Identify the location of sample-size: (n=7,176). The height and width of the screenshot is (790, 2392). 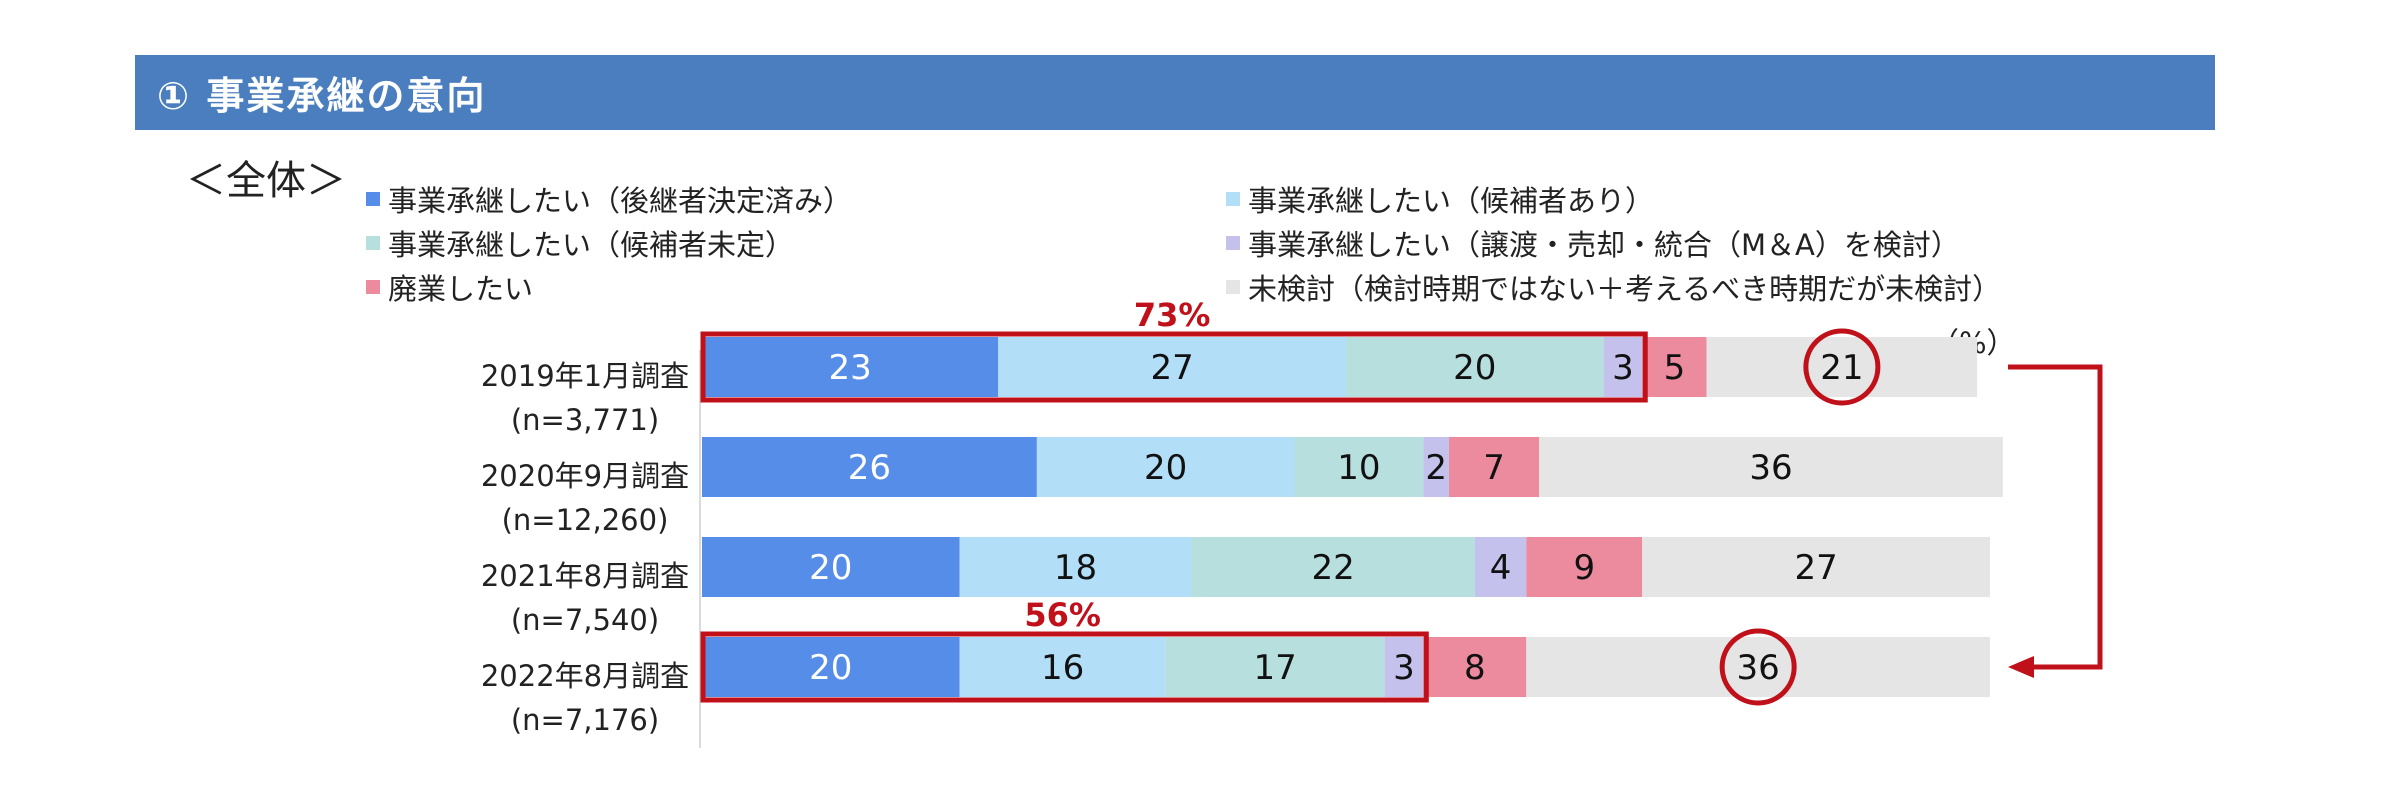
(585, 720).